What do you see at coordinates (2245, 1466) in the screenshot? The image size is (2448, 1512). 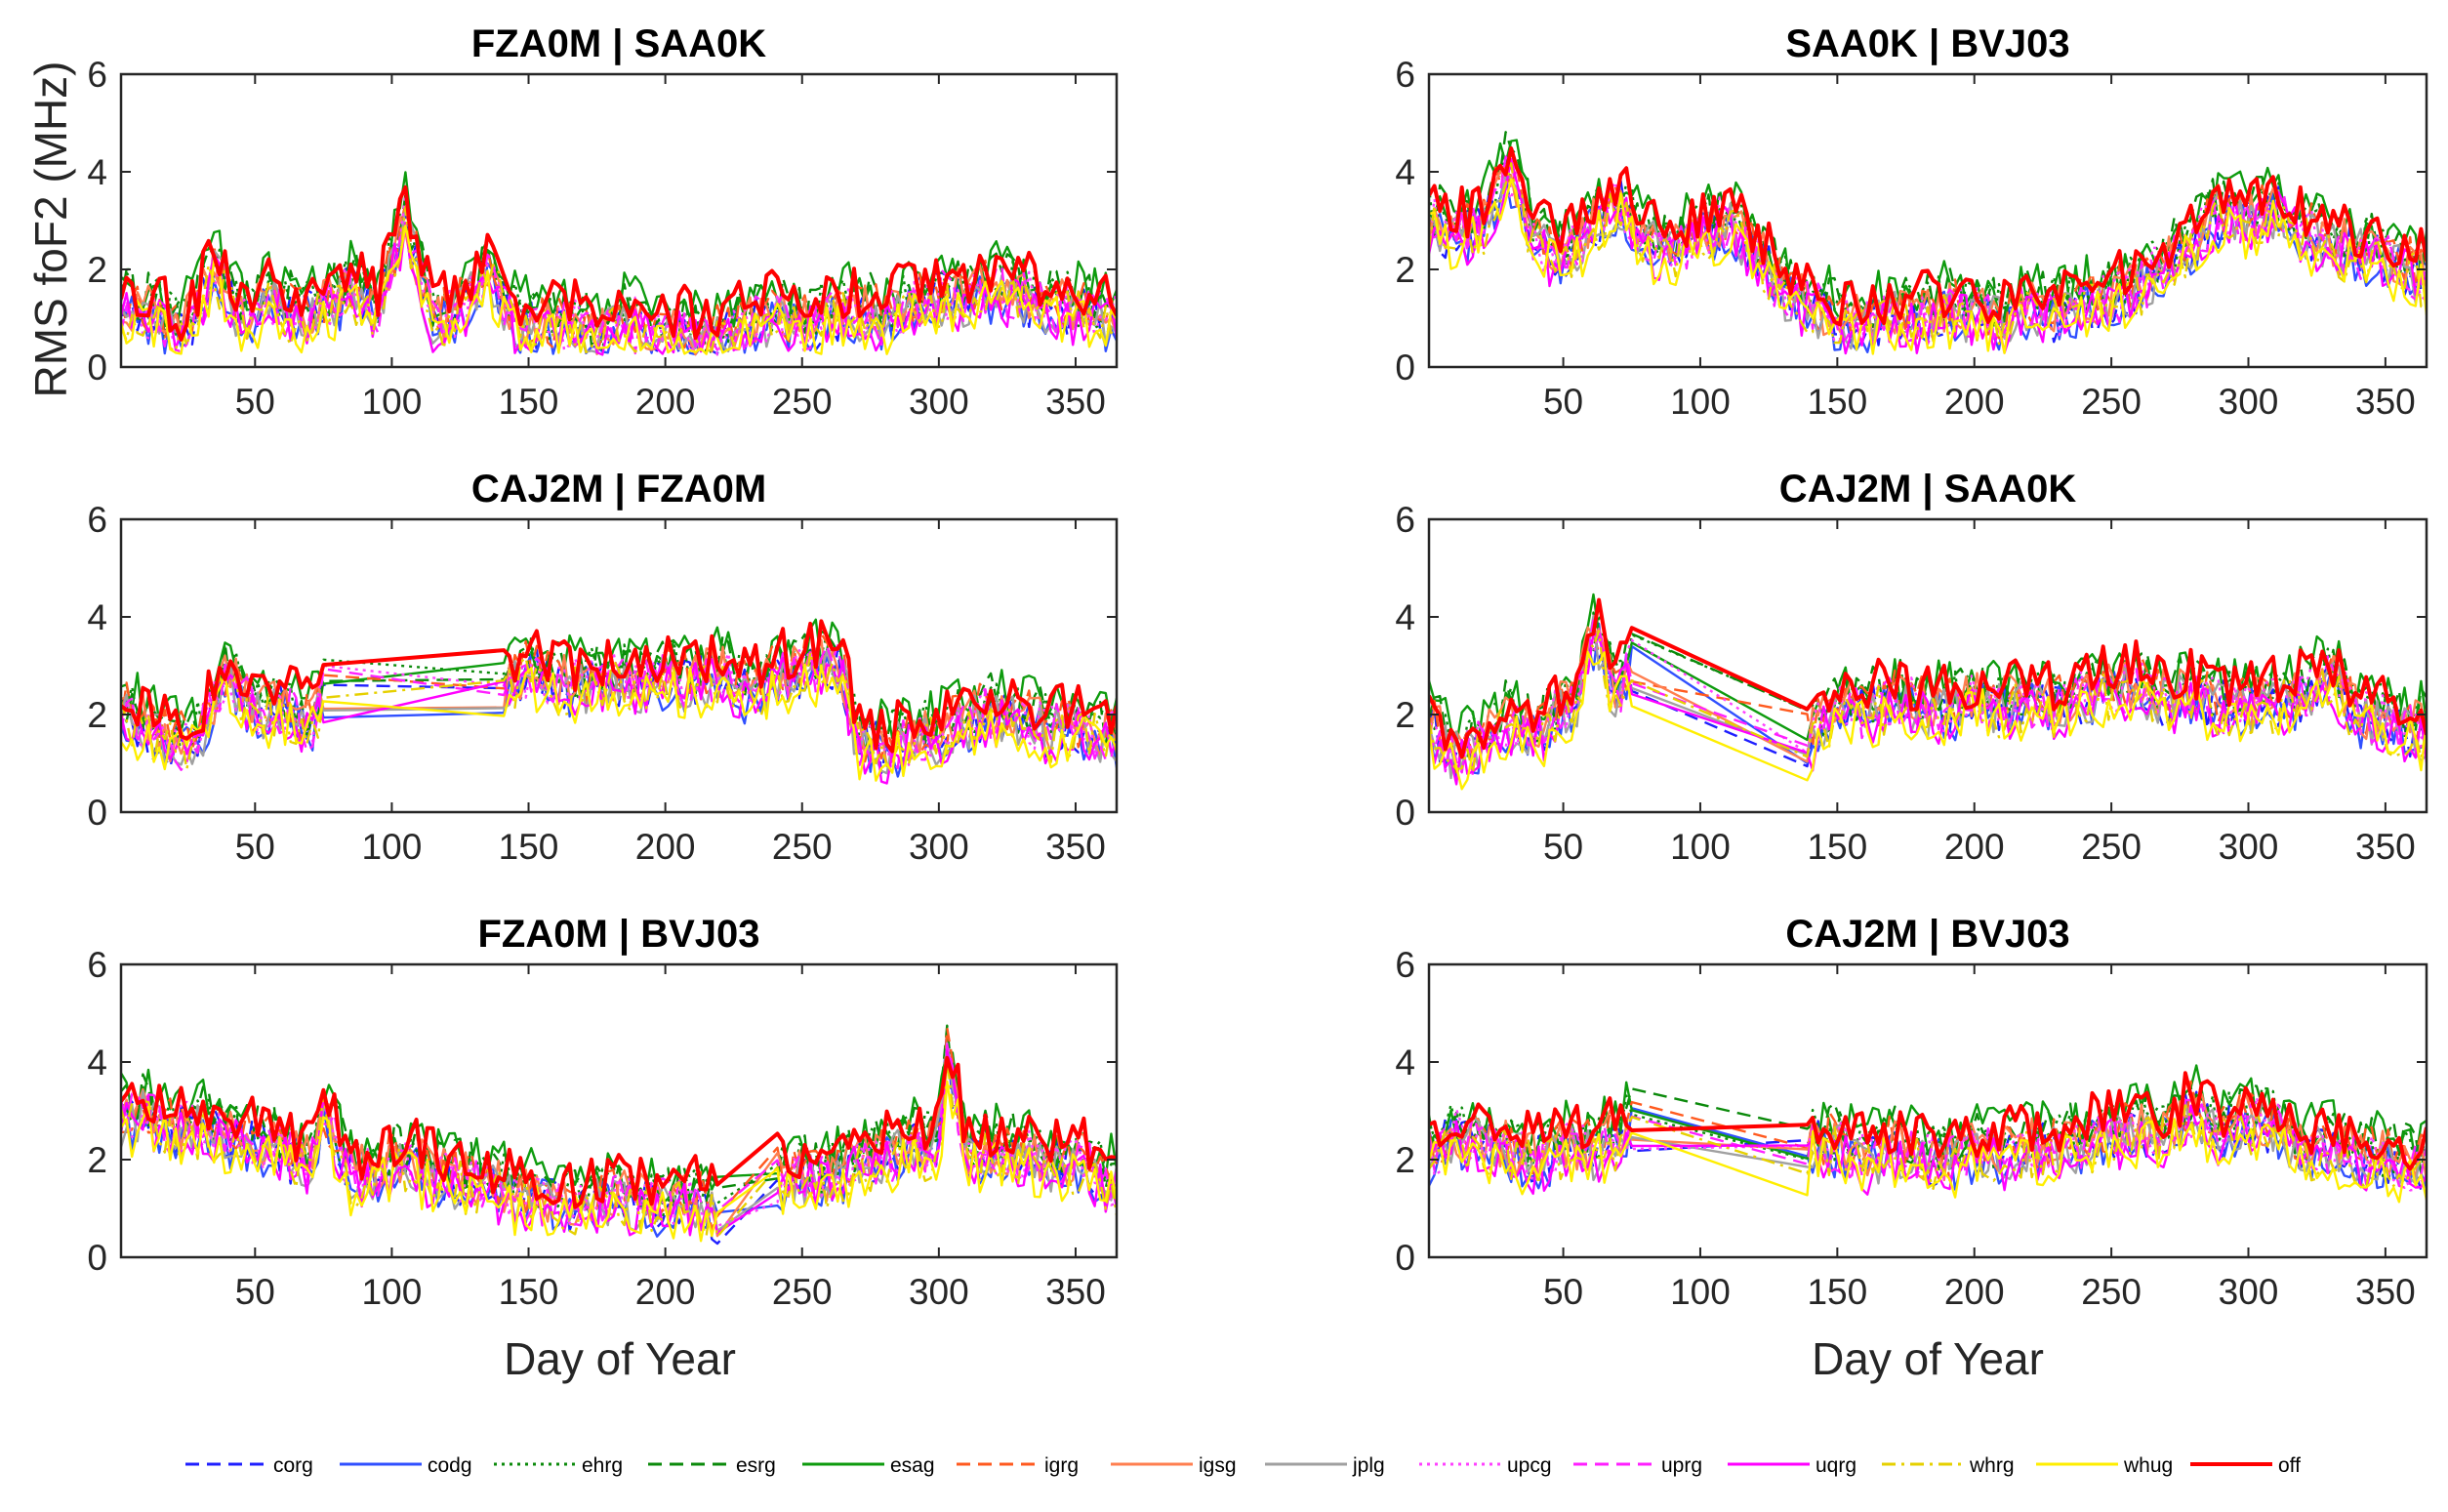 I see `legend-item-off: off` at bounding box center [2245, 1466].